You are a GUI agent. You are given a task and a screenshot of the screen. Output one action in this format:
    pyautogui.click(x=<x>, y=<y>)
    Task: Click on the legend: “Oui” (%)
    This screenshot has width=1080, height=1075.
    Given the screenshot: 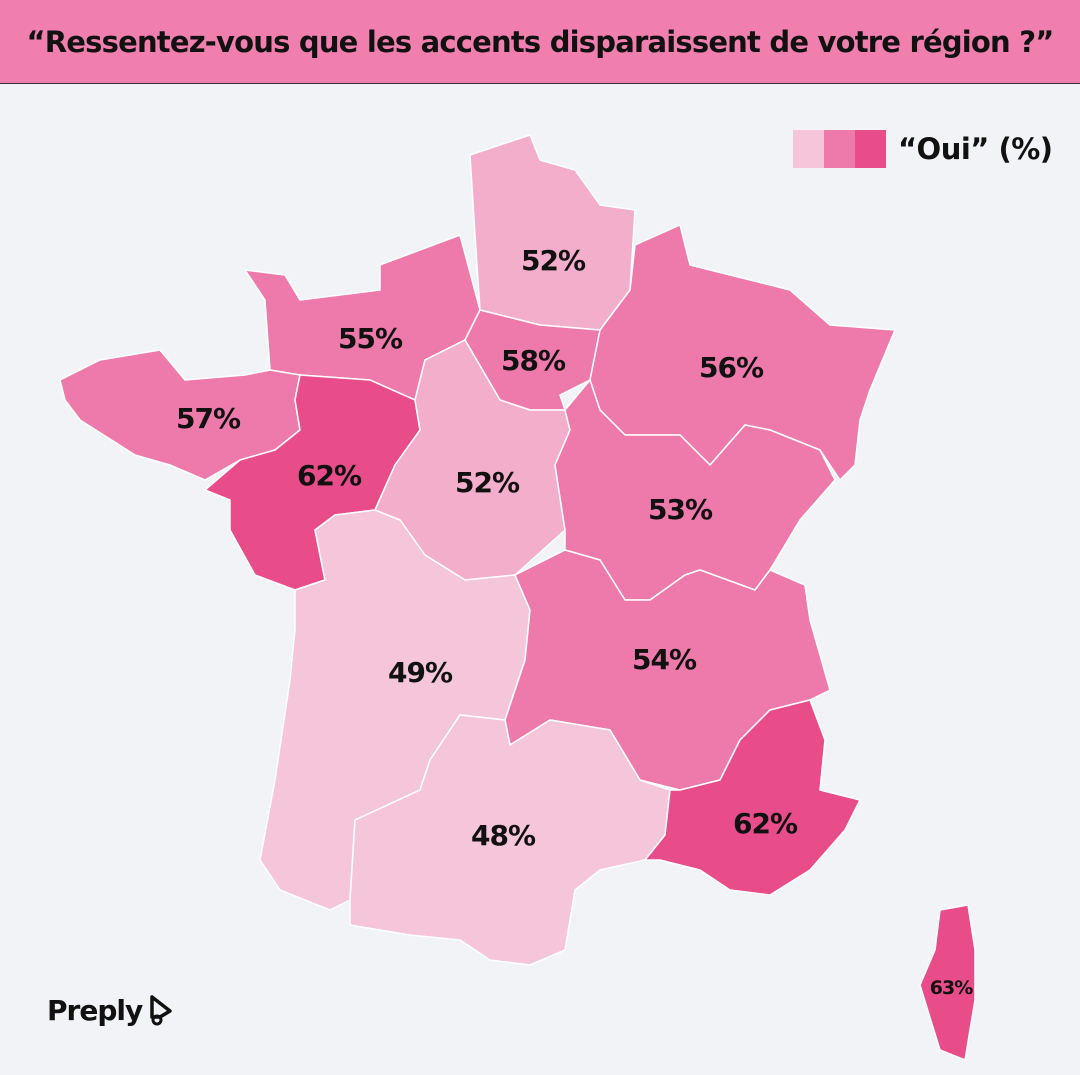 What is the action you would take?
    pyautogui.click(x=923, y=149)
    